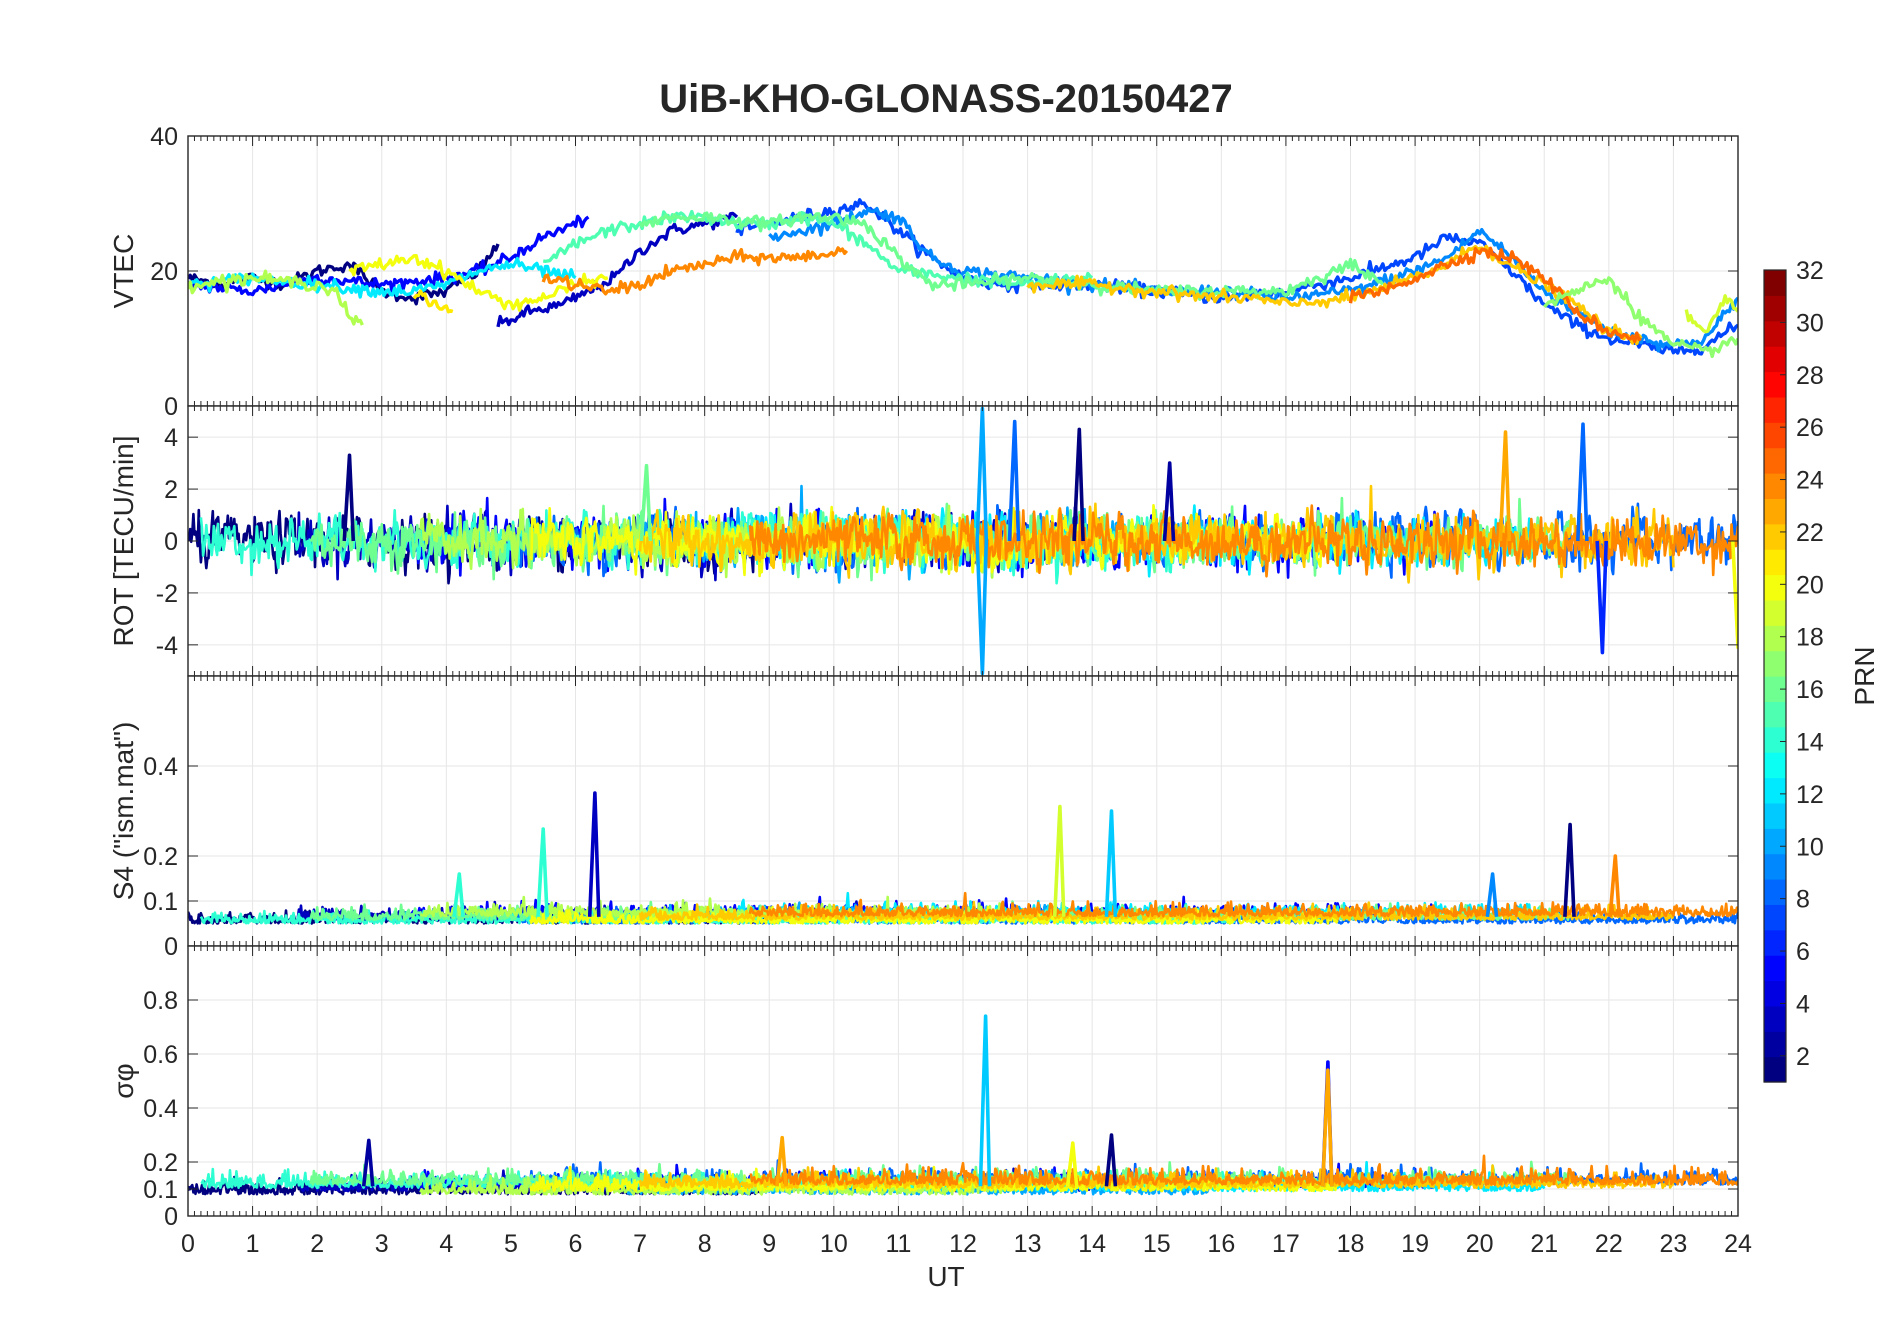 Image resolution: width=1902 pixels, height=1330 pixels. Describe the element at coordinates (1810, 533) in the screenshot. I see `colorbar-tick-label: 22` at that location.